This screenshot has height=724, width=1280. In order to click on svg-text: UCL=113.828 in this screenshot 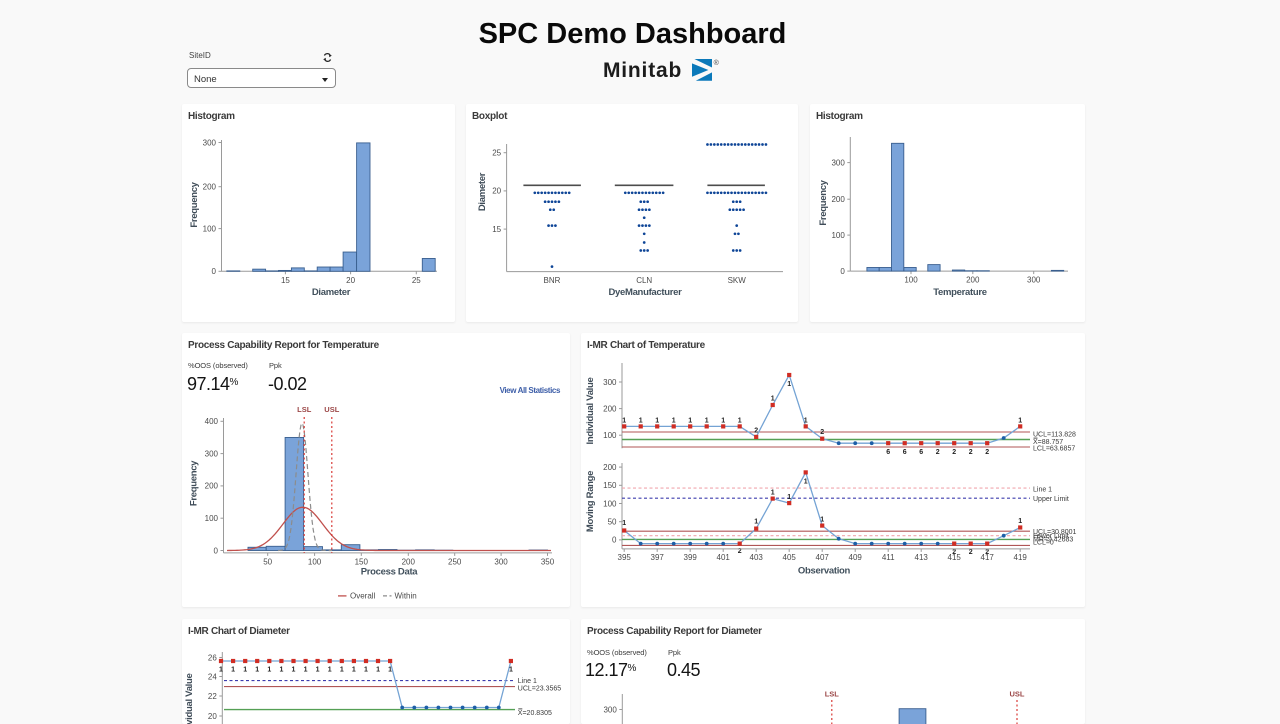, I will do `click(1054, 434)`.